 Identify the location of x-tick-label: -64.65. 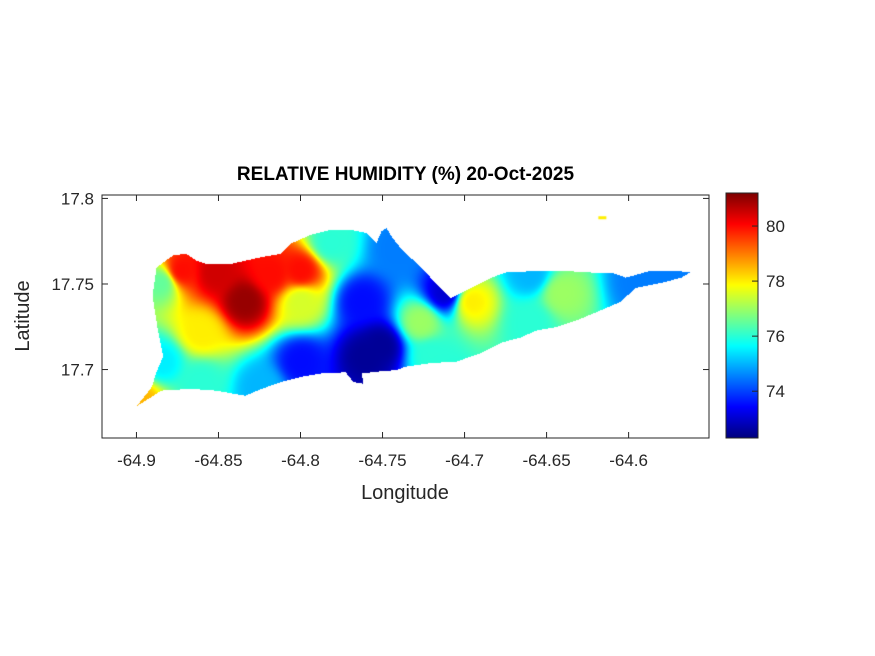
(546, 460).